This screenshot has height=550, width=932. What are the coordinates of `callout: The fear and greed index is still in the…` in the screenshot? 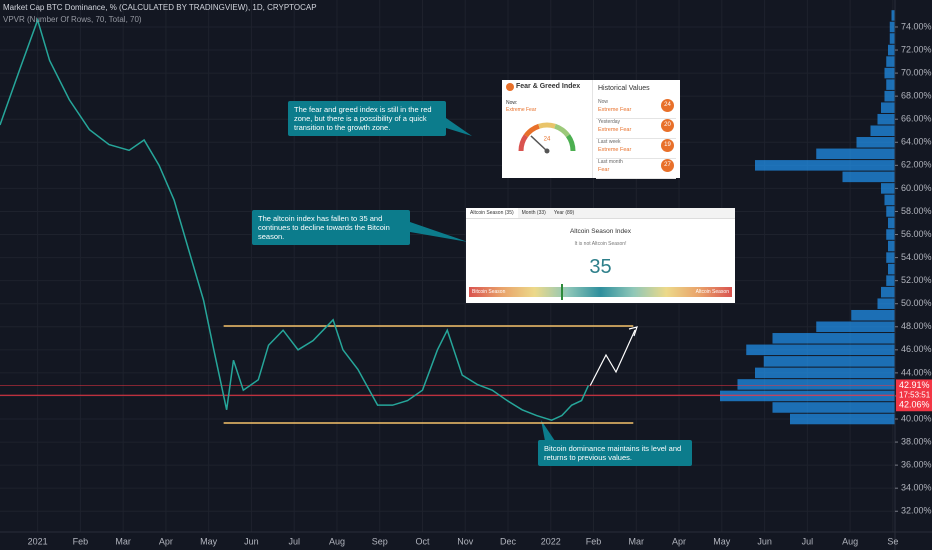 It's located at (367, 118).